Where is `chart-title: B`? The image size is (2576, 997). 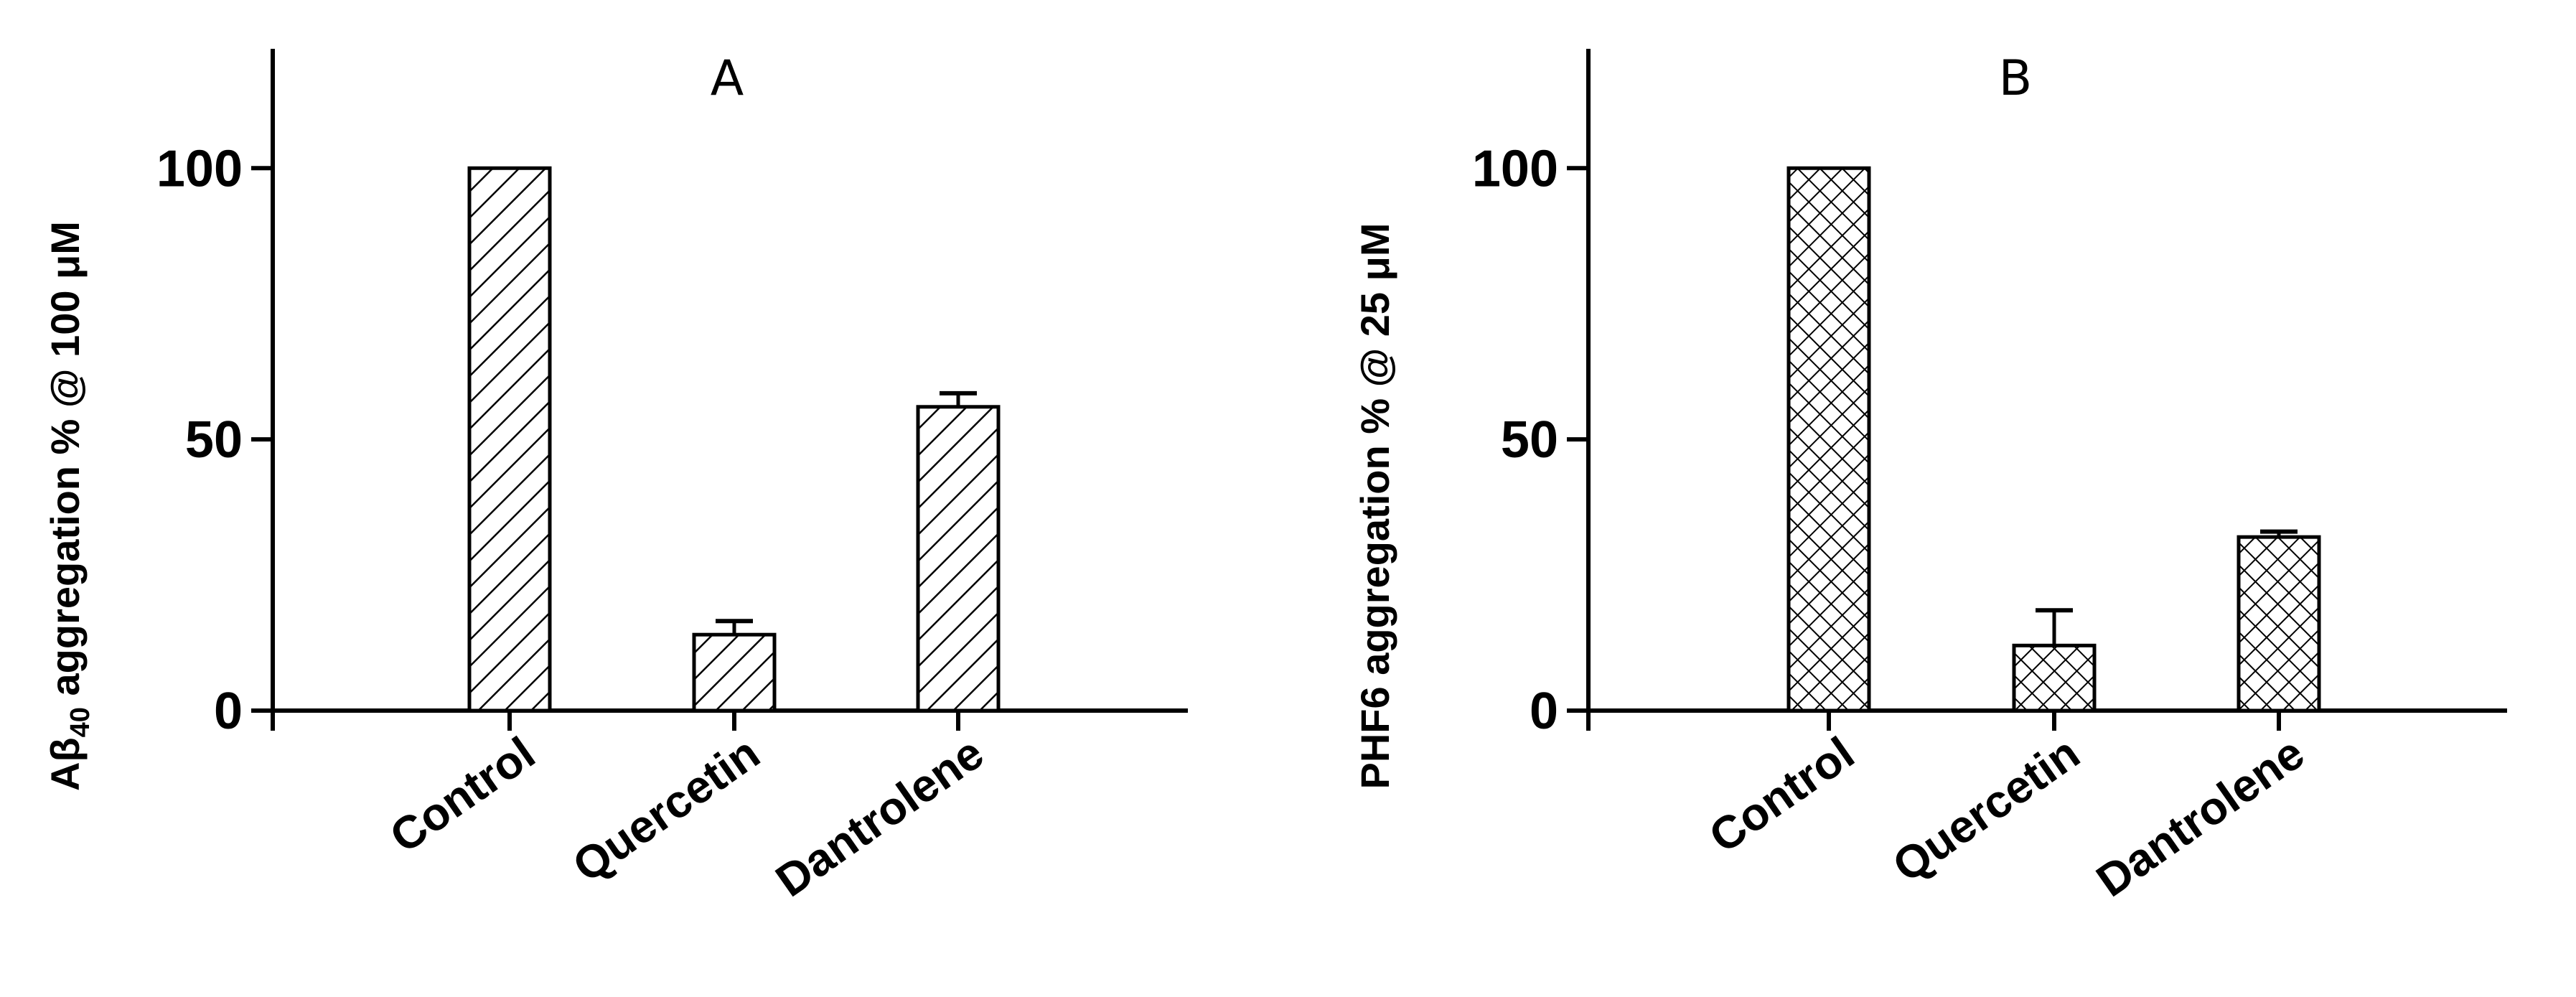 chart-title: B is located at coordinates (2016, 78).